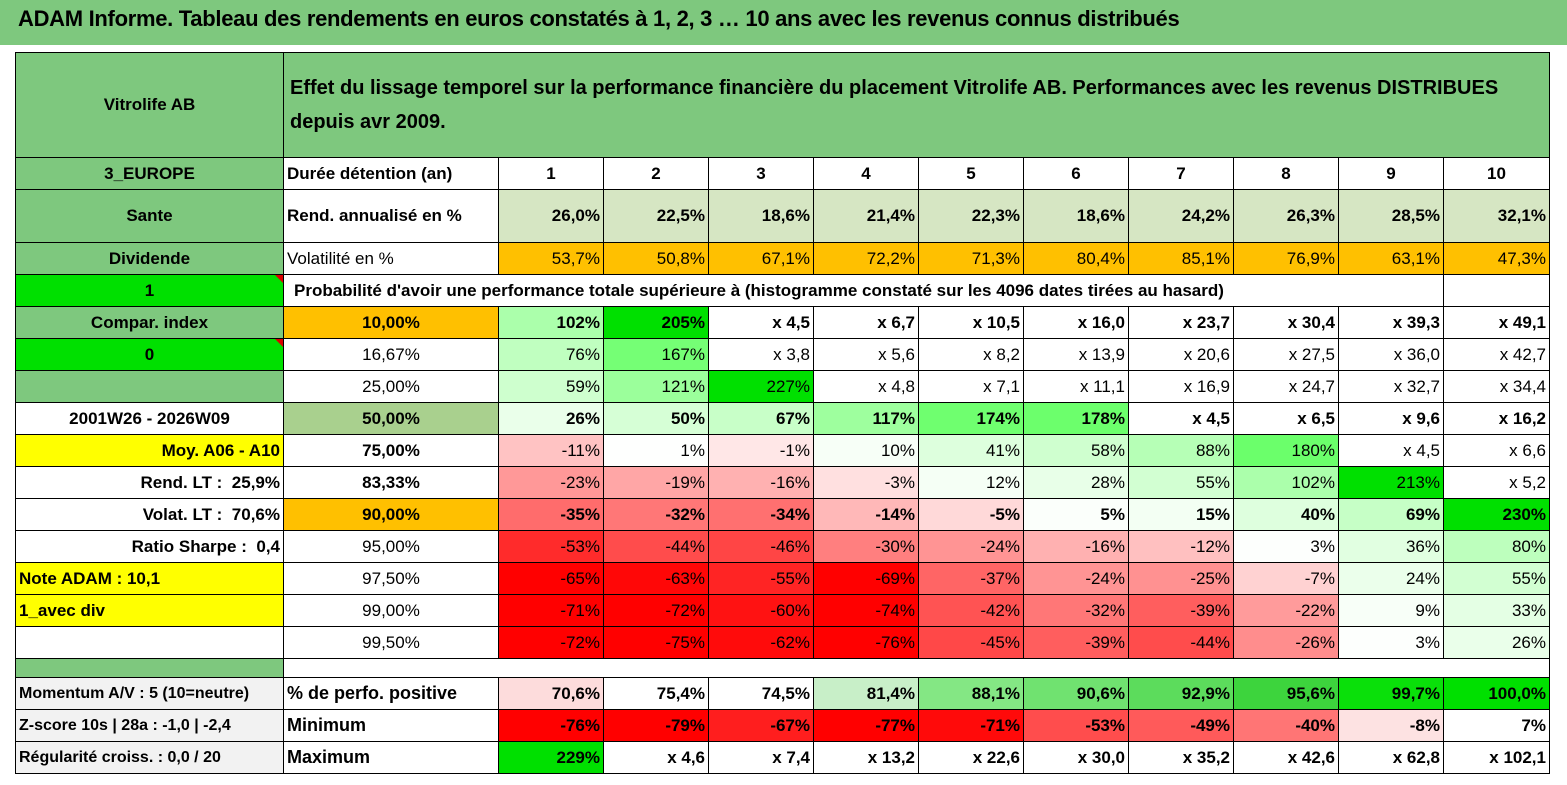  I want to click on perfo-pos-cell: 70,6%, so click(551, 693).